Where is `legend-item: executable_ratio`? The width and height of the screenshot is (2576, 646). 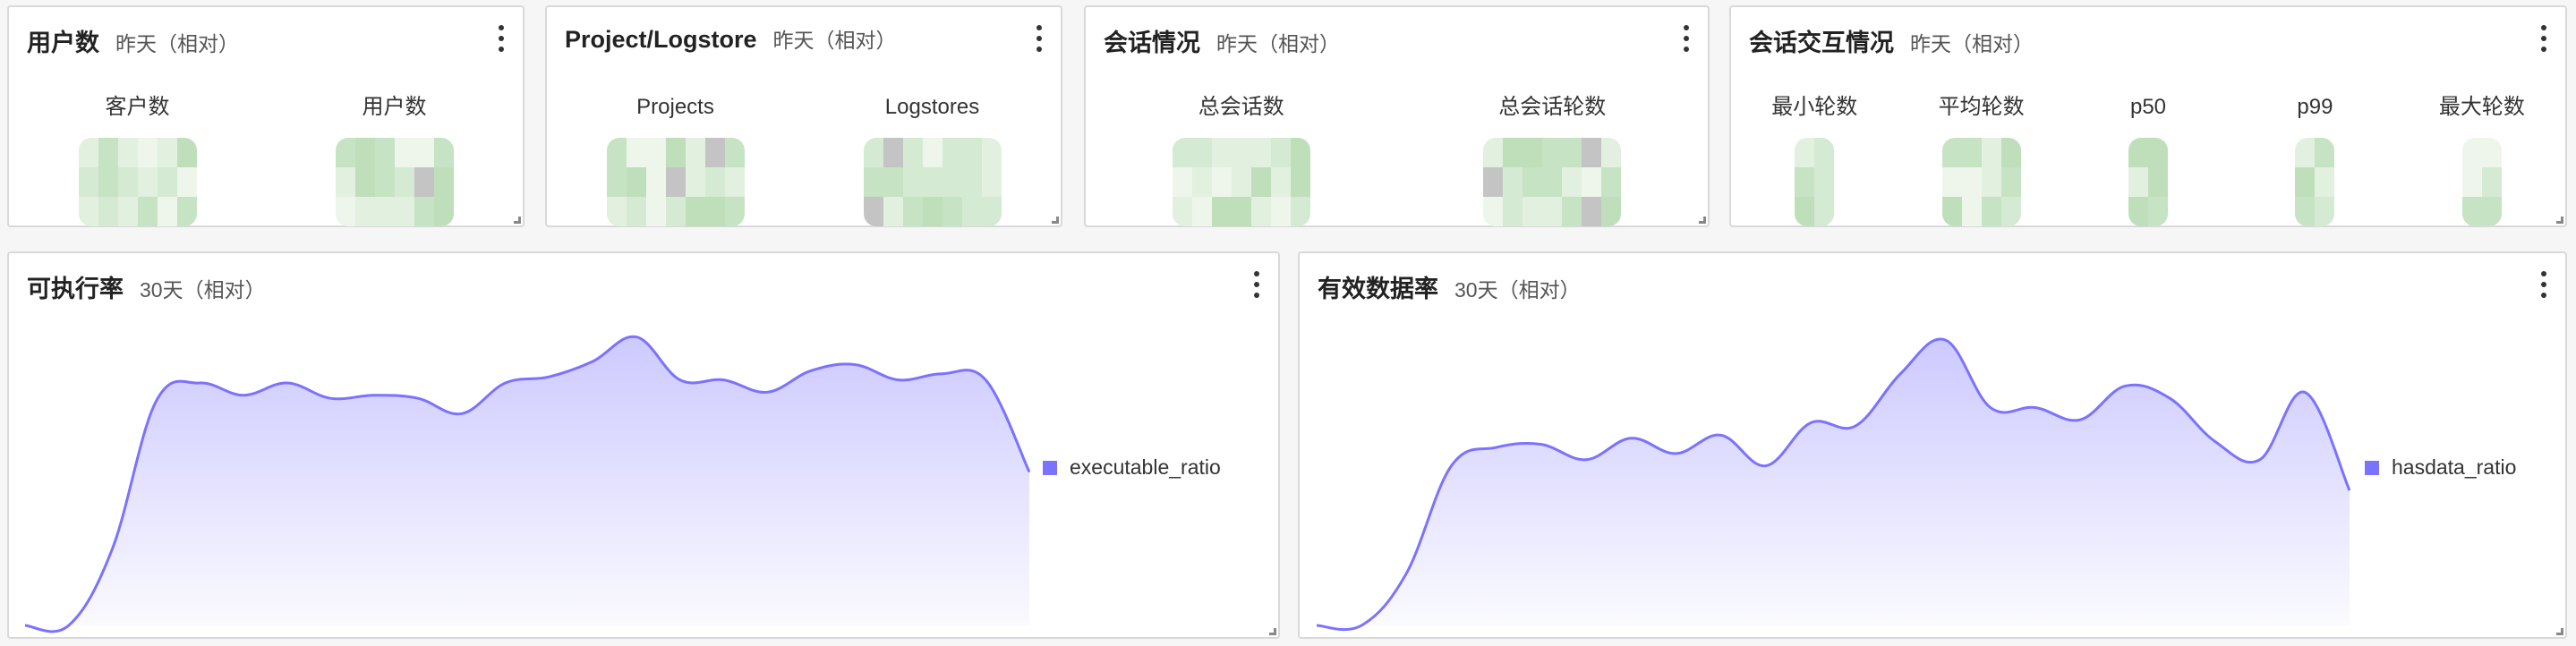 legend-item: executable_ratio is located at coordinates (1132, 467).